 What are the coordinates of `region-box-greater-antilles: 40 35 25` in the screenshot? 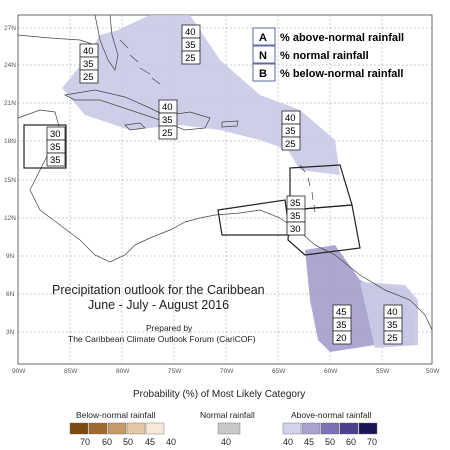 It's located at (168, 119).